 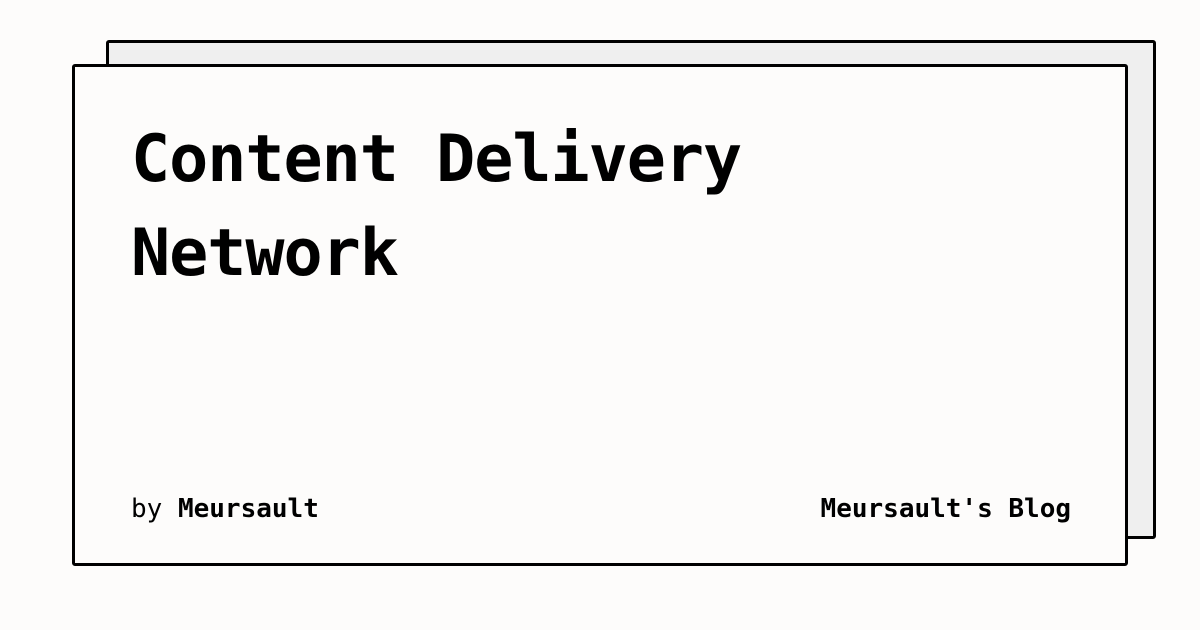 What do you see at coordinates (945, 509) in the screenshot?
I see `blog-name: Meursault's Blog` at bounding box center [945, 509].